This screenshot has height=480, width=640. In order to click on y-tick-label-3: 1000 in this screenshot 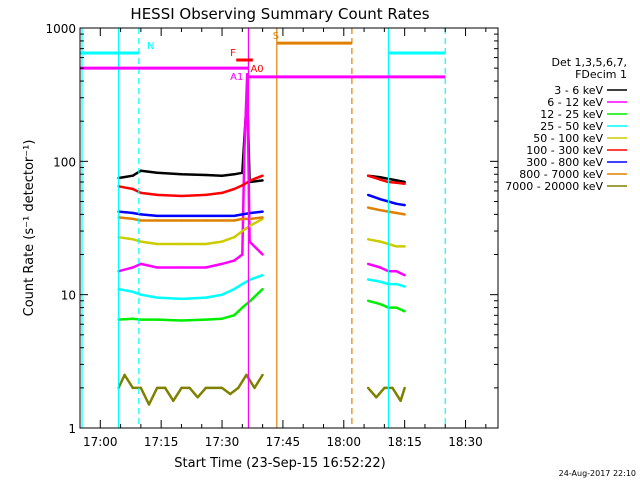, I will do `click(60, 29)`.